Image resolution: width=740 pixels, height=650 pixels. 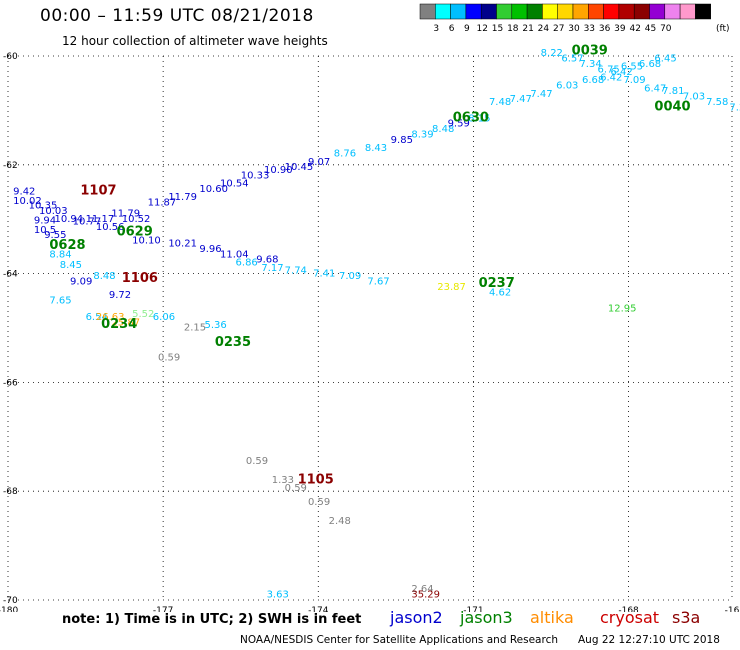 What do you see at coordinates (55, 235) in the screenshot?
I see `wave-height-value: 9.55` at bounding box center [55, 235].